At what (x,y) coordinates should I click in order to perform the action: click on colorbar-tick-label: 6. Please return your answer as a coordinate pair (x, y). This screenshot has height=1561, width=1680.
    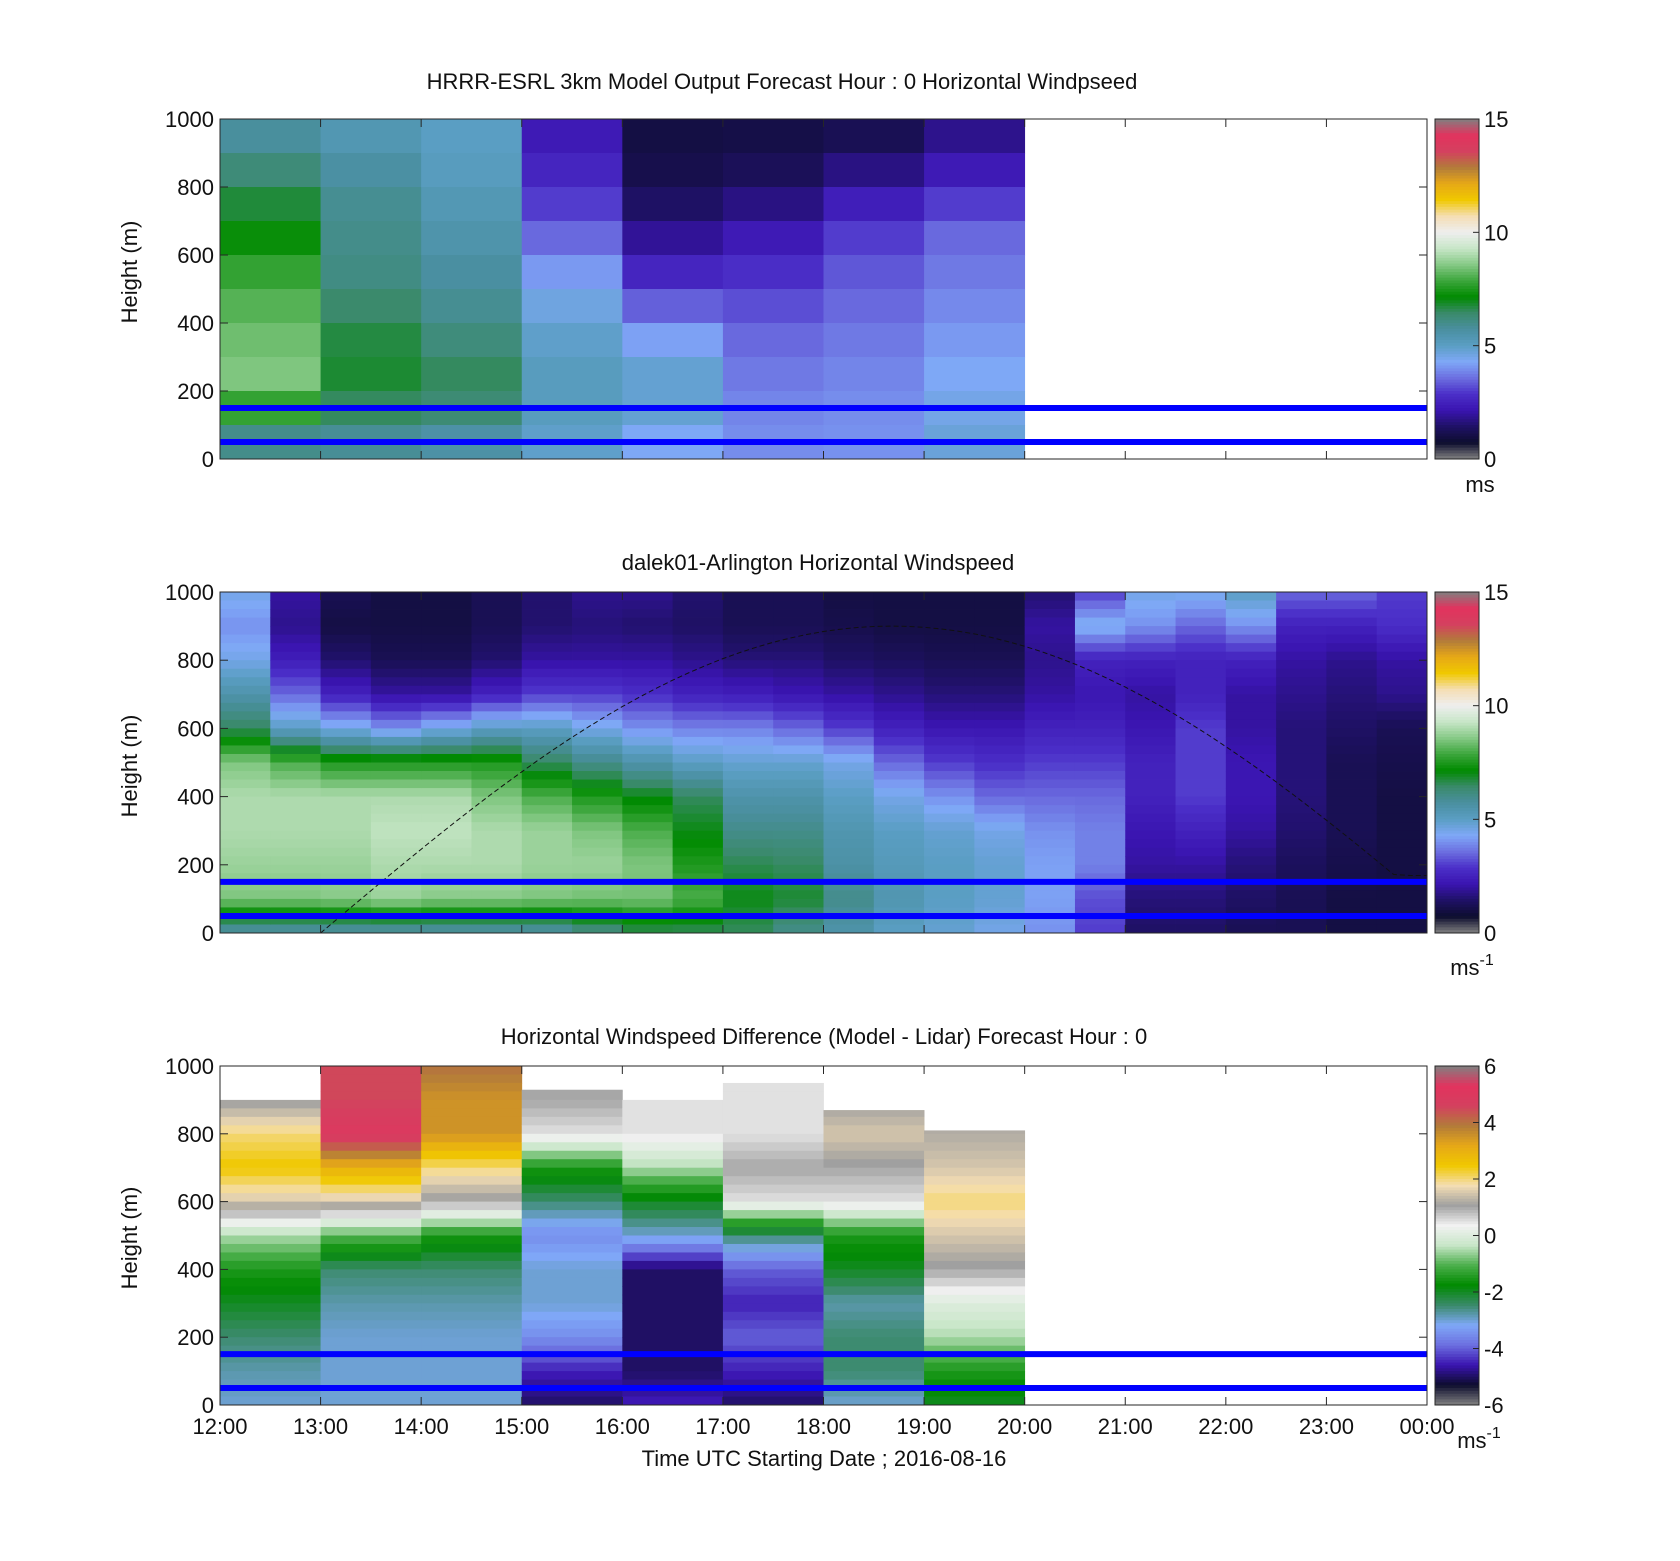
    Looking at the image, I should click on (1490, 1066).